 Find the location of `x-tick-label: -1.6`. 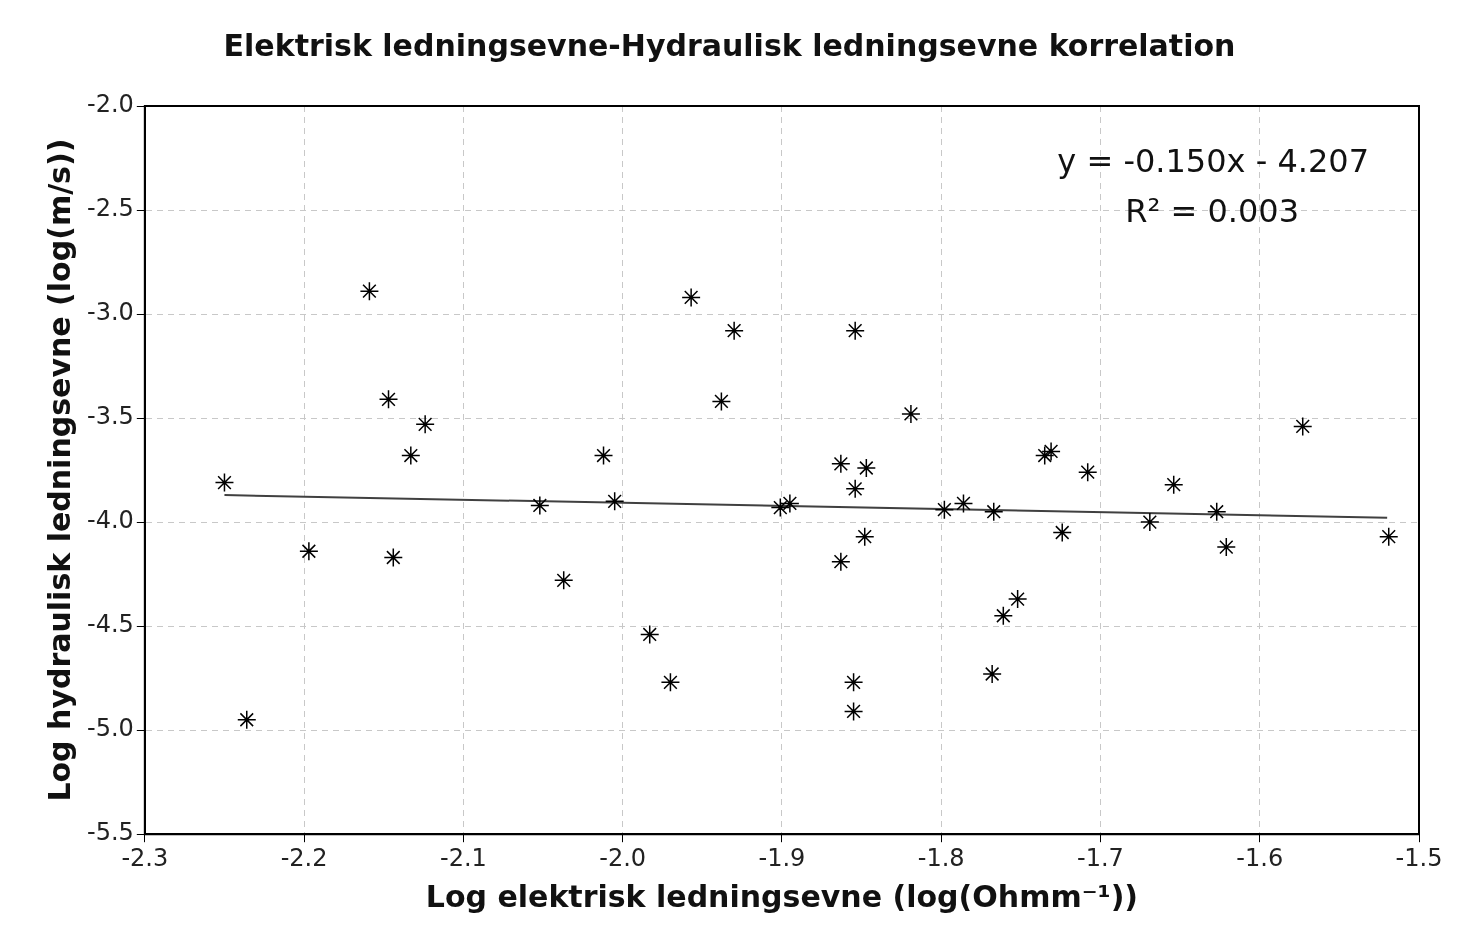

x-tick-label: -1.6 is located at coordinates (1260, 857).